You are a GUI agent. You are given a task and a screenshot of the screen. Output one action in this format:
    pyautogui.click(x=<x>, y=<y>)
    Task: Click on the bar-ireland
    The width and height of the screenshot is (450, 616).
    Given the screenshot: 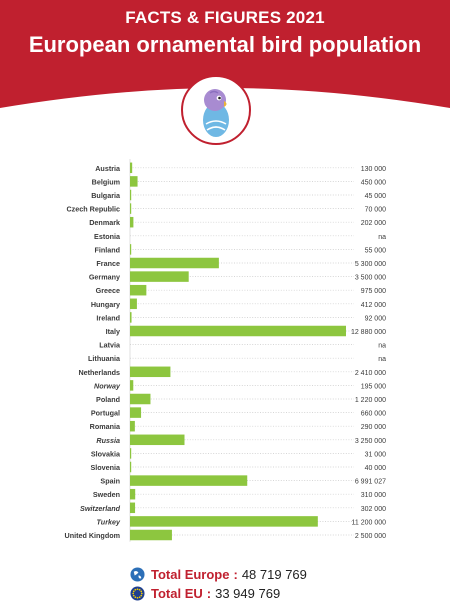 What is the action you would take?
    pyautogui.click(x=131, y=317)
    